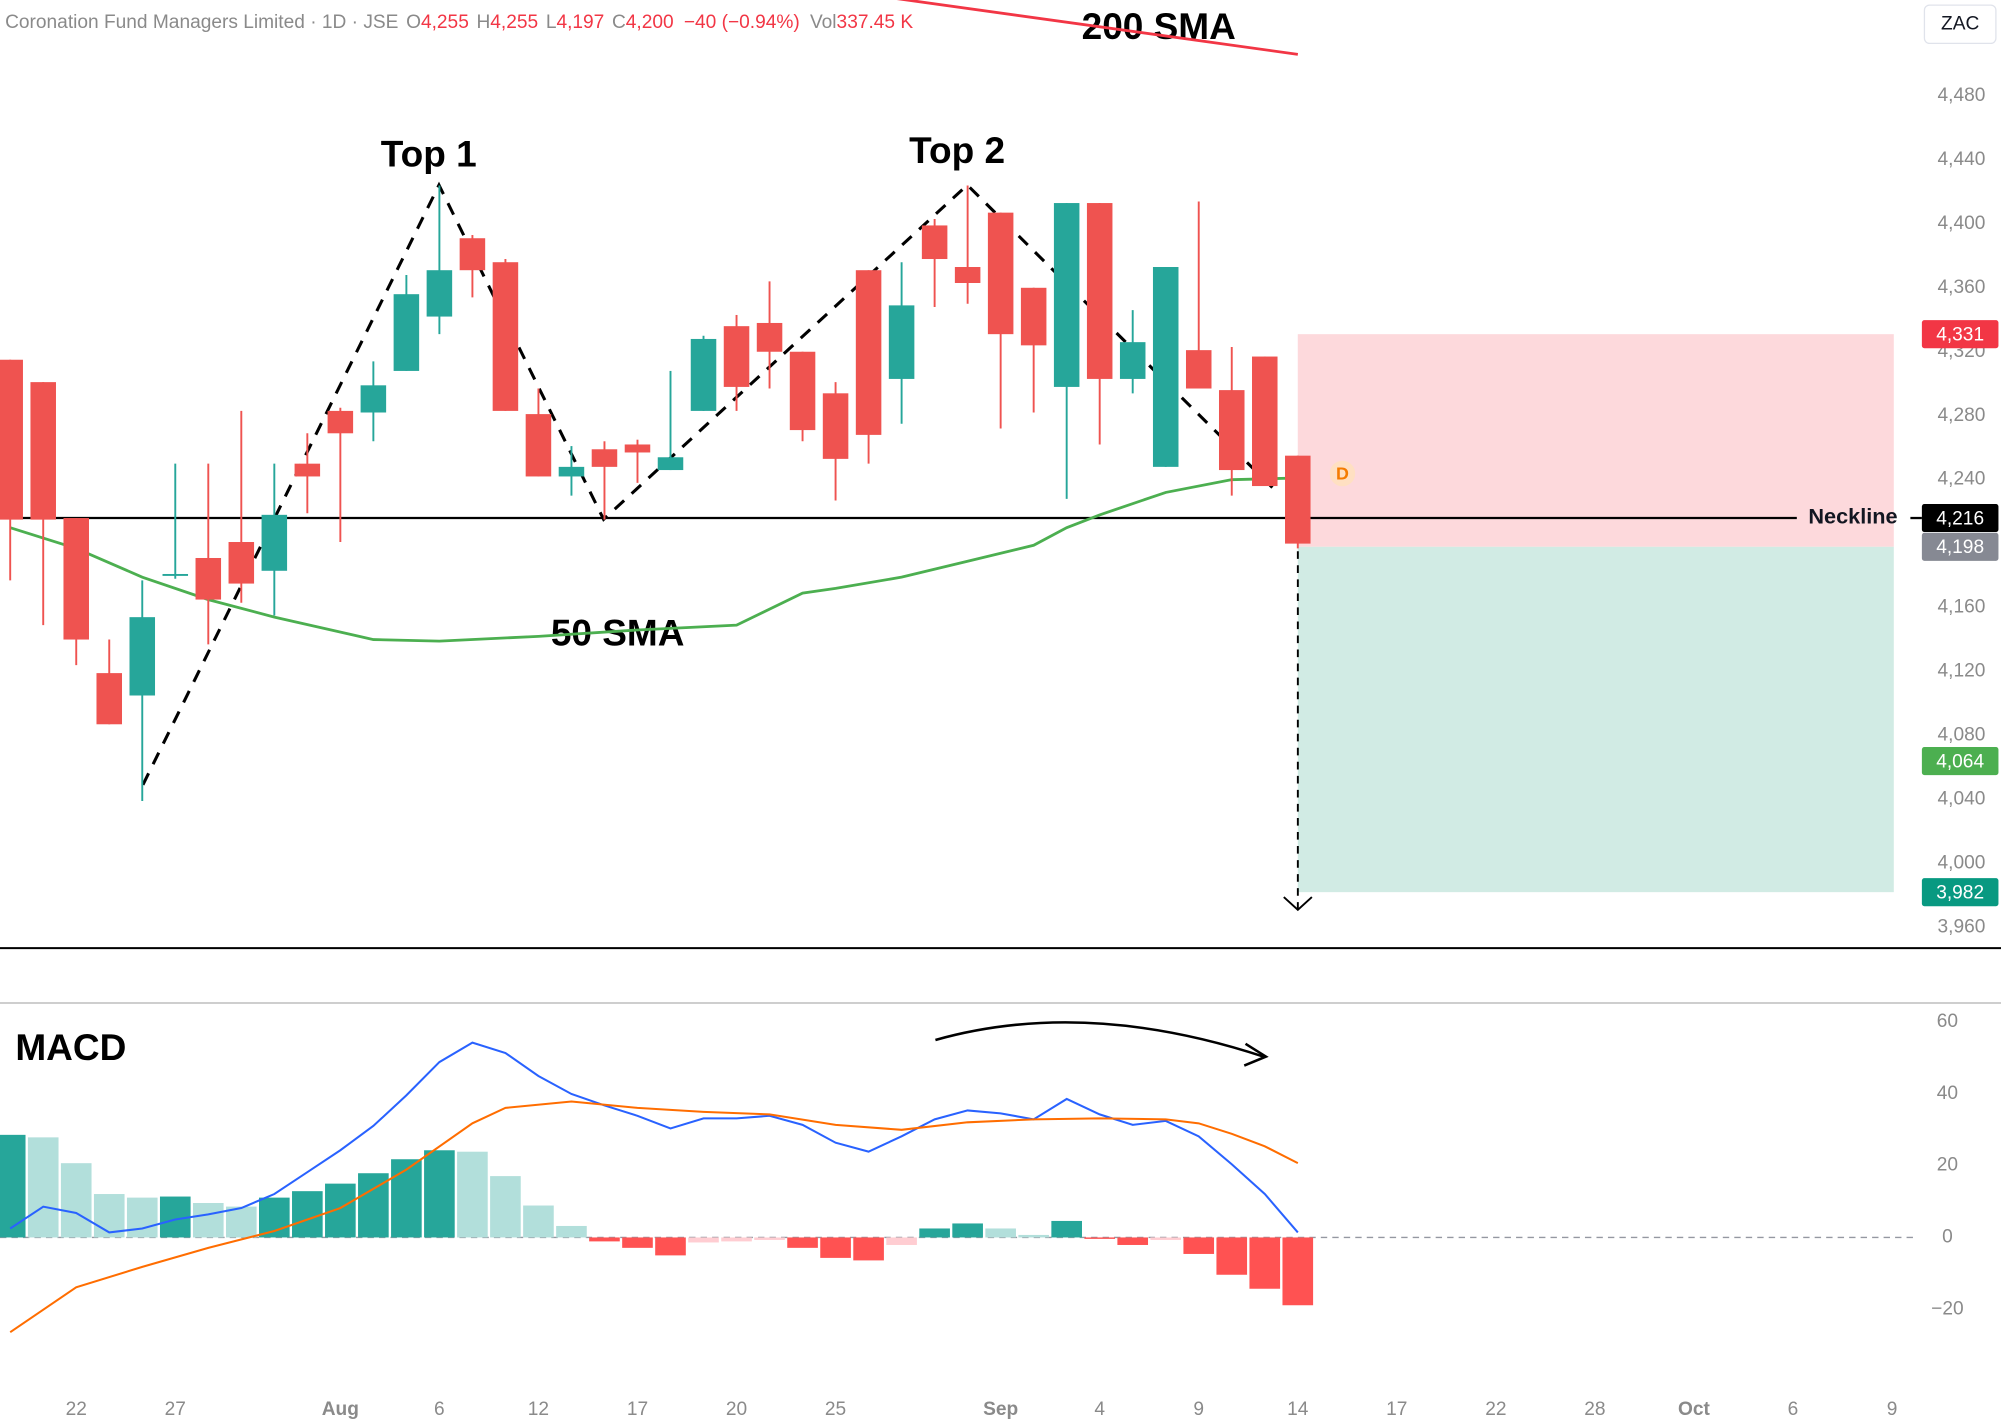  Describe the element at coordinates (1960, 761) in the screenshot. I see `price-label: 4,064` at that location.